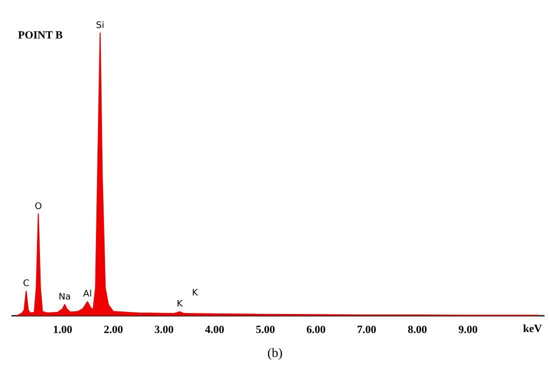 This screenshot has width=550, height=388. I want to click on annotation: Si, so click(100, 25).